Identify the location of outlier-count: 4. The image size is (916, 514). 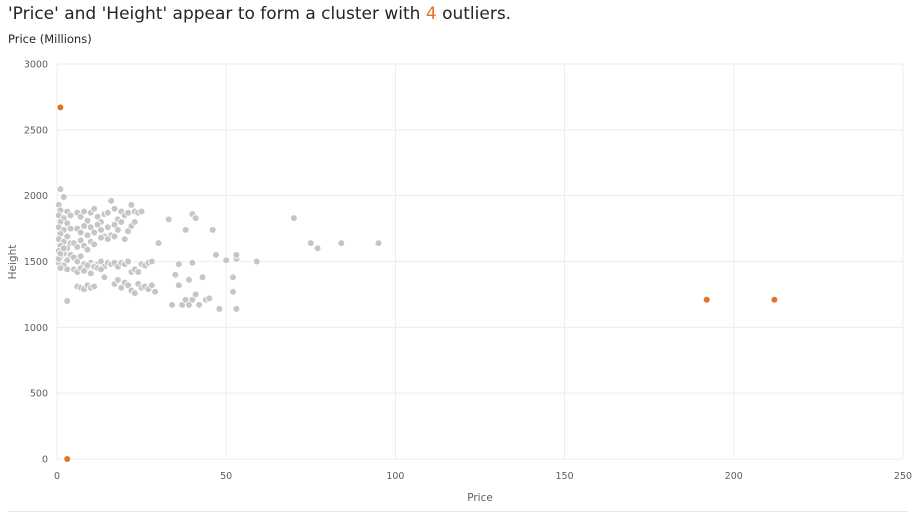
(431, 14).